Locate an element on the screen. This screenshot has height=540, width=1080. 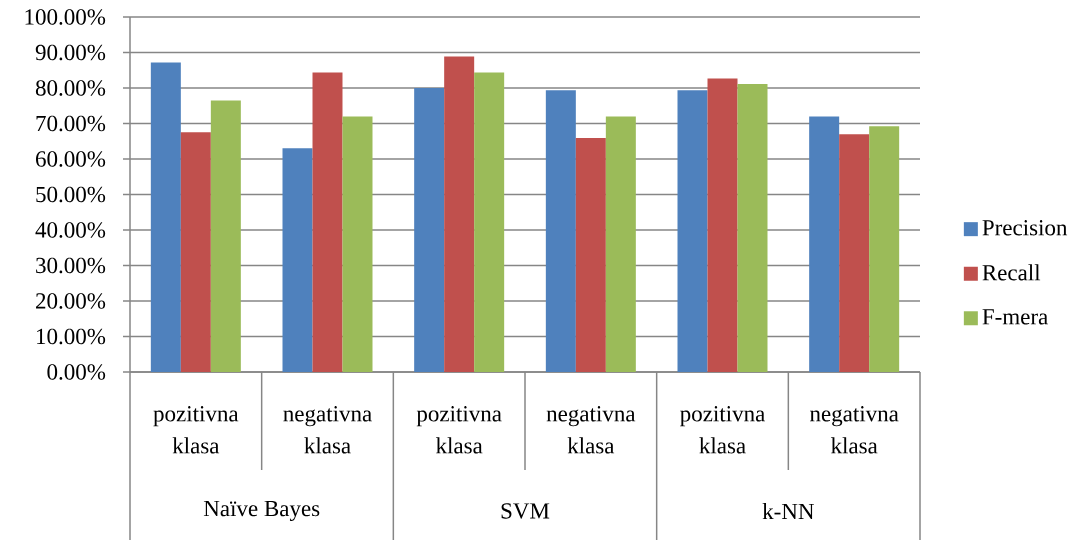
text: Naïve Bayes is located at coordinates (261, 511).